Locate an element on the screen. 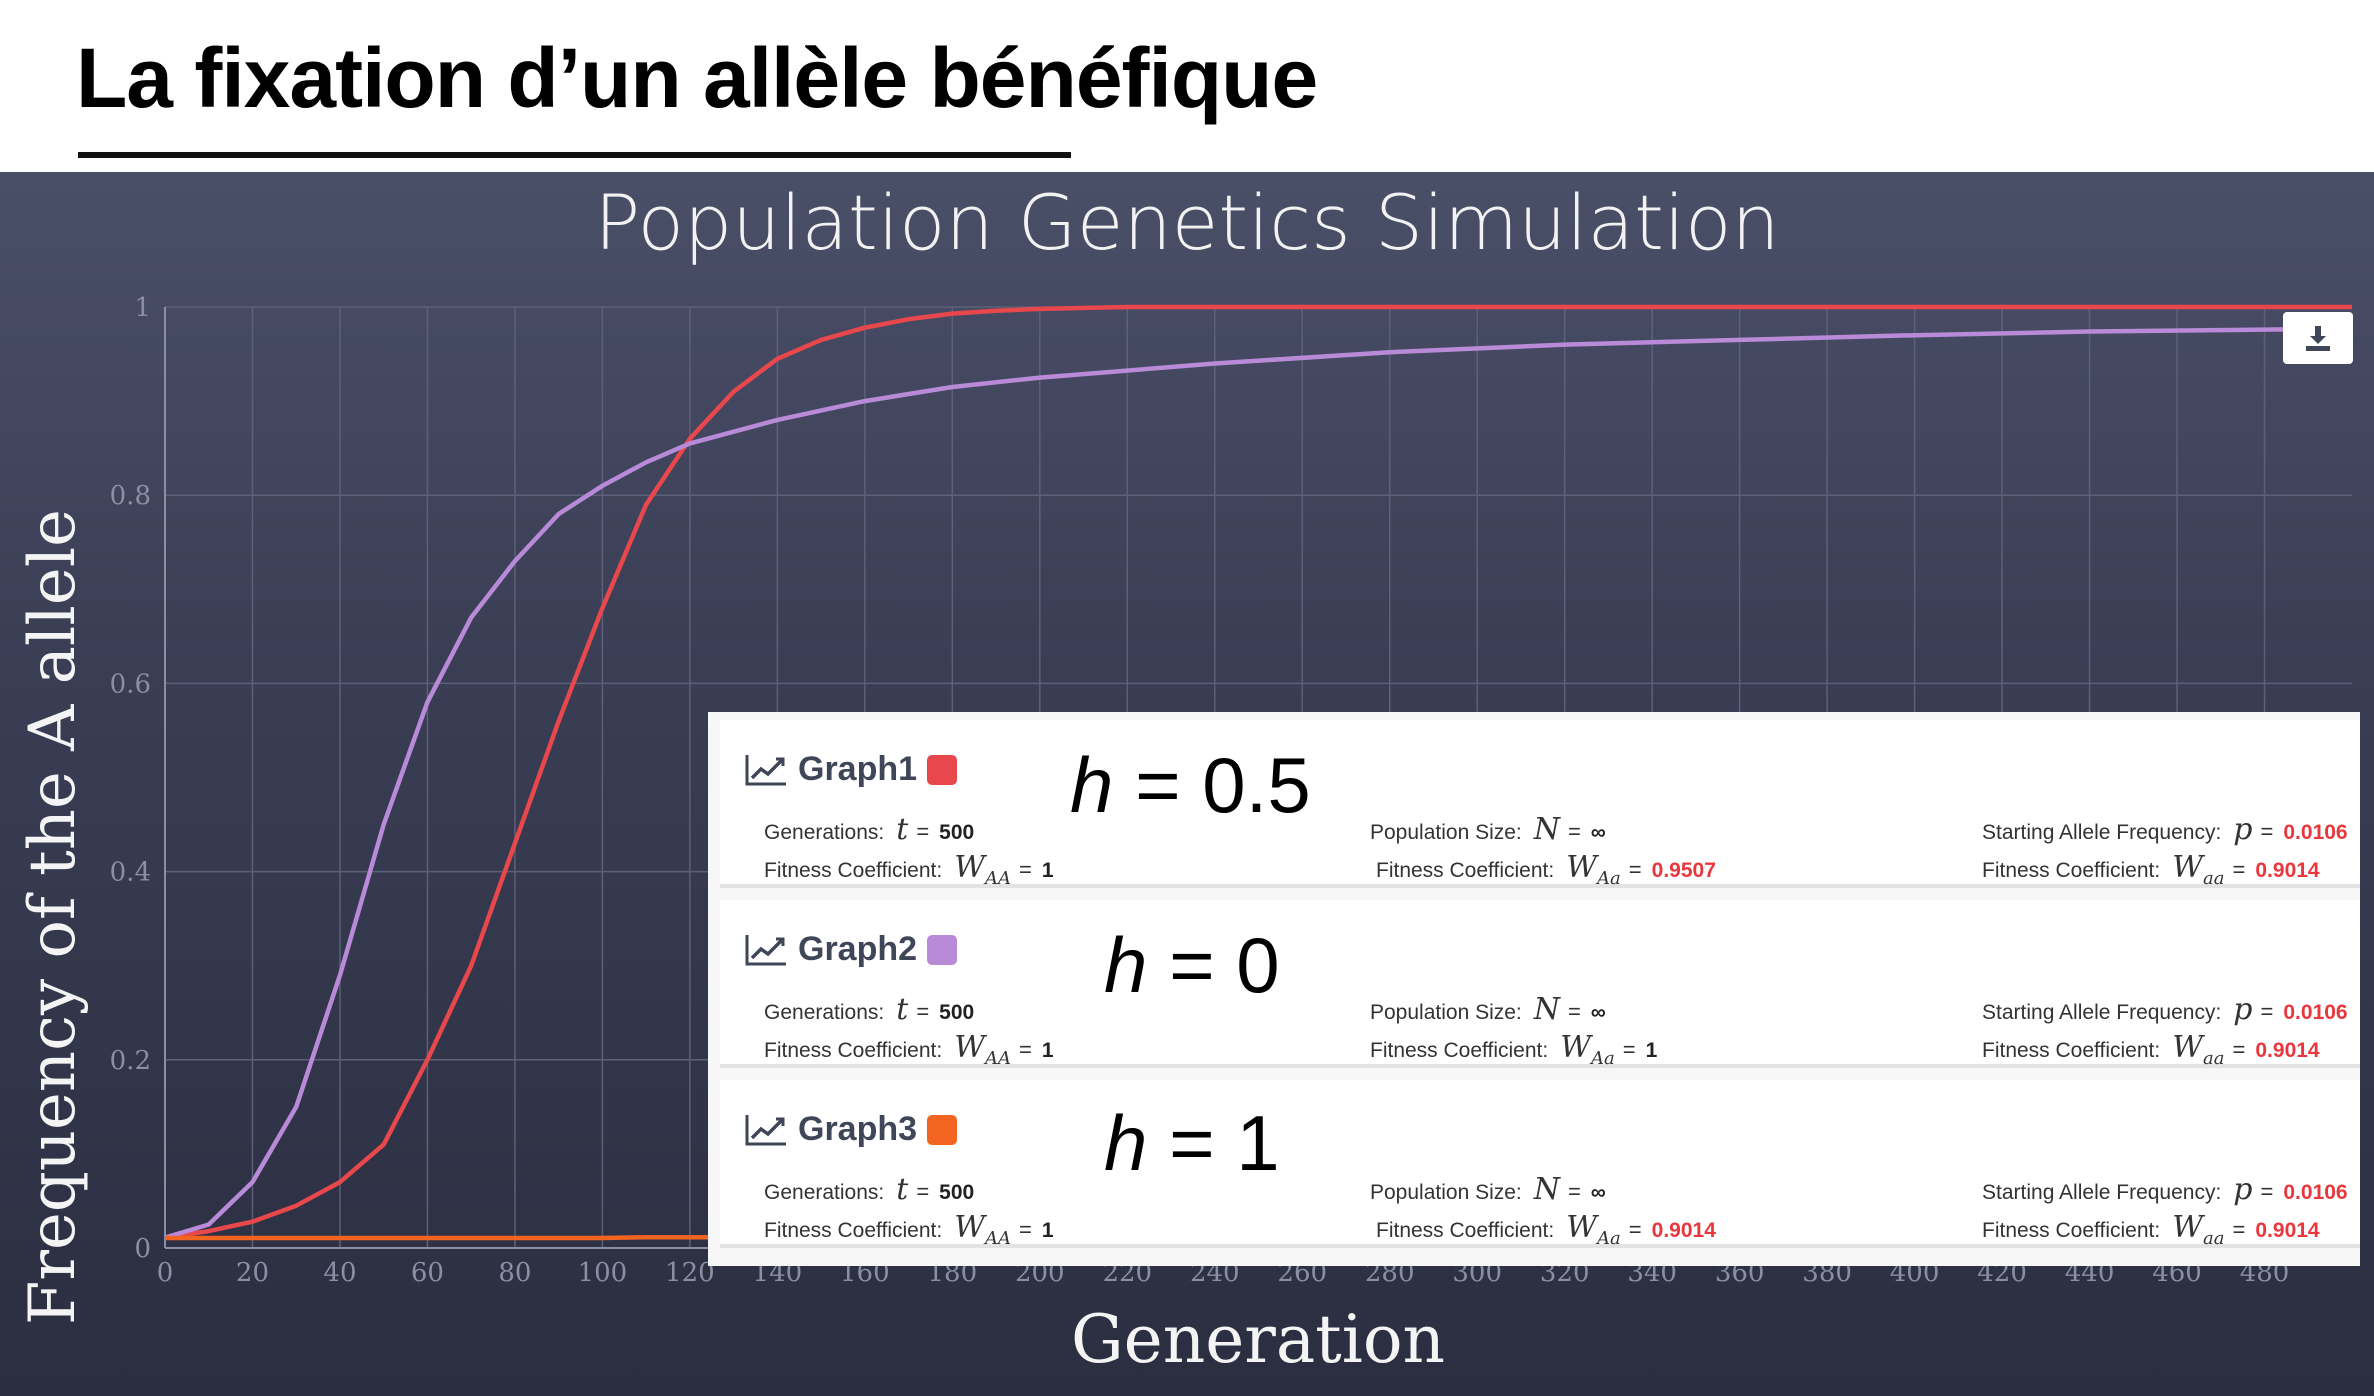 The height and width of the screenshot is (1396, 2374). x-tick-label: 60 is located at coordinates (427, 1273).